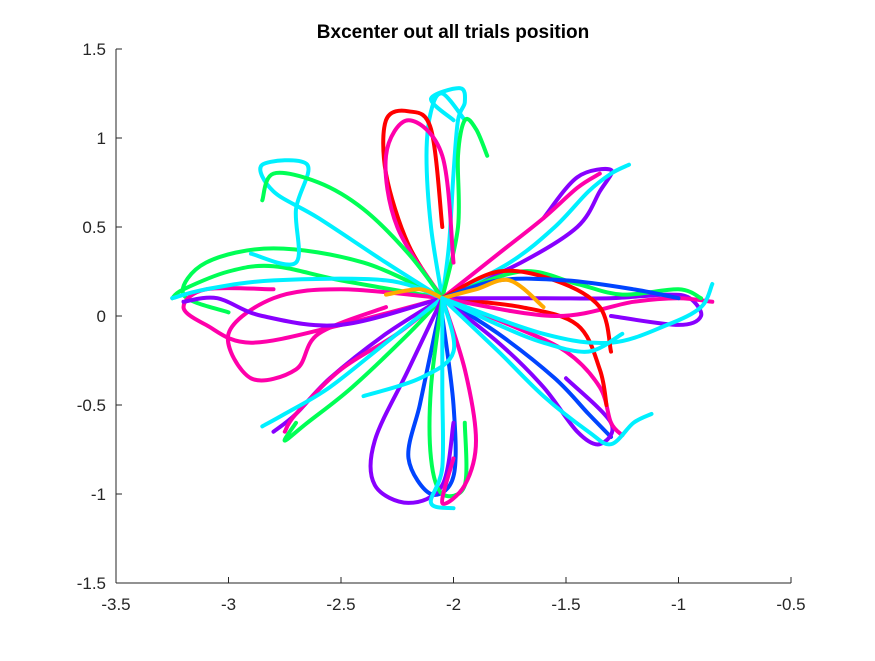 Image resolution: width=875 pixels, height=661 pixels. What do you see at coordinates (94, 227) in the screenshot?
I see `y-tick-label: 0.5` at bounding box center [94, 227].